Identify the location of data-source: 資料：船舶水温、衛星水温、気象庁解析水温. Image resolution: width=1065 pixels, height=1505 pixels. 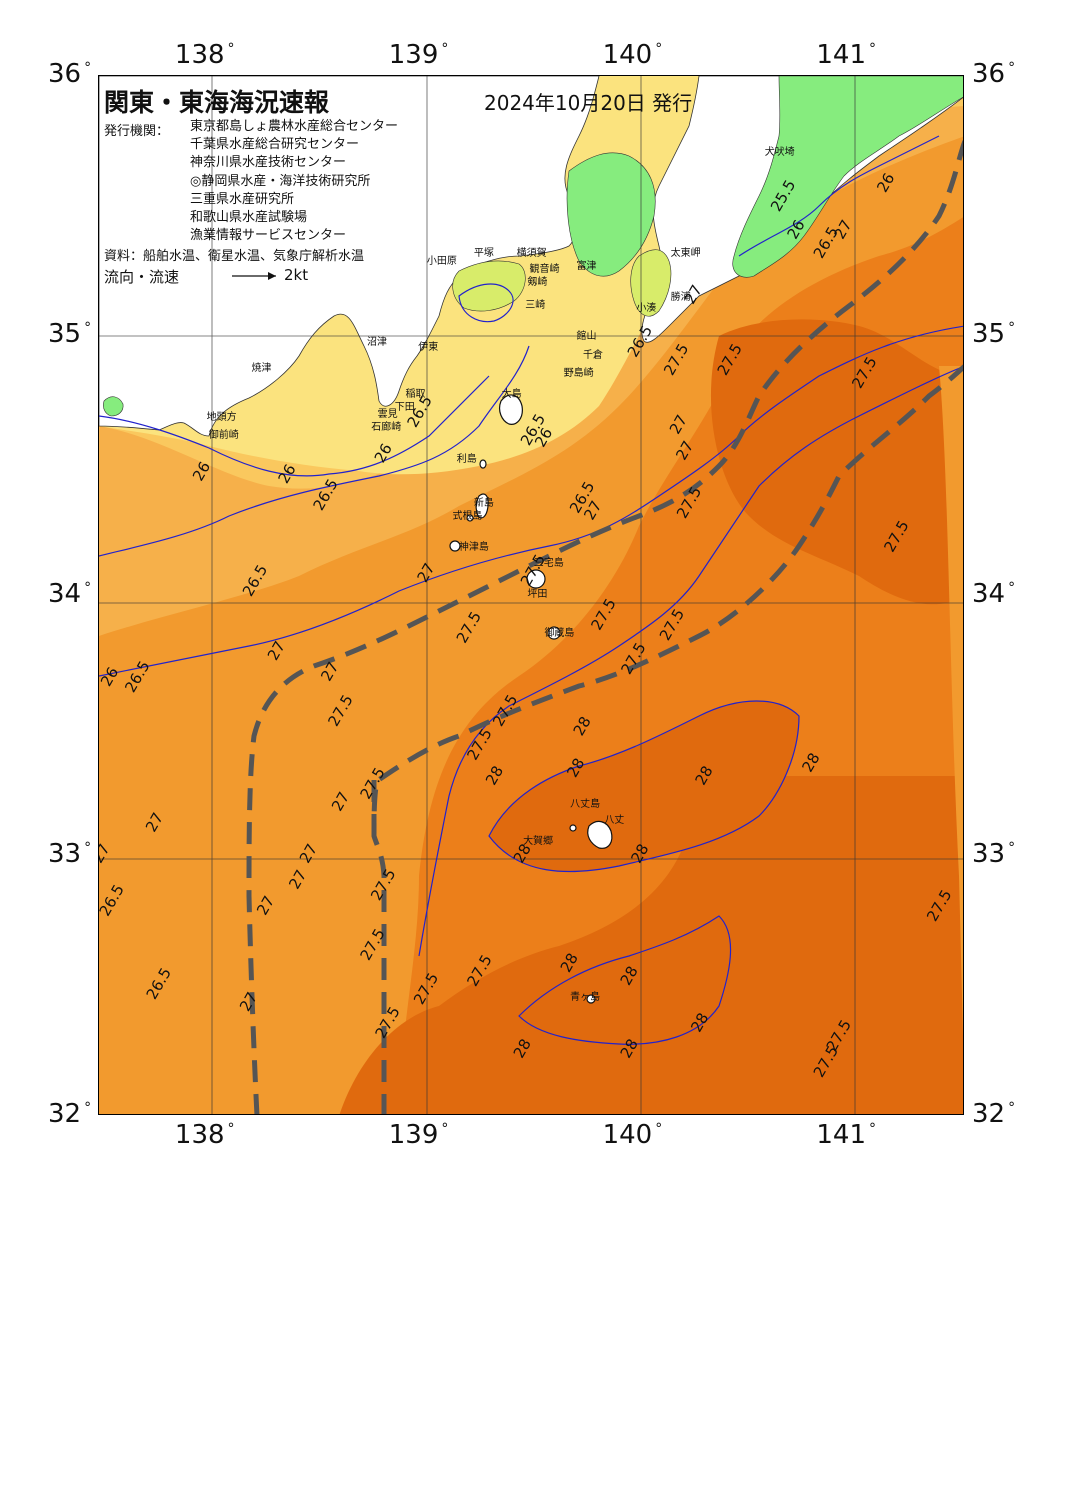
(234, 256).